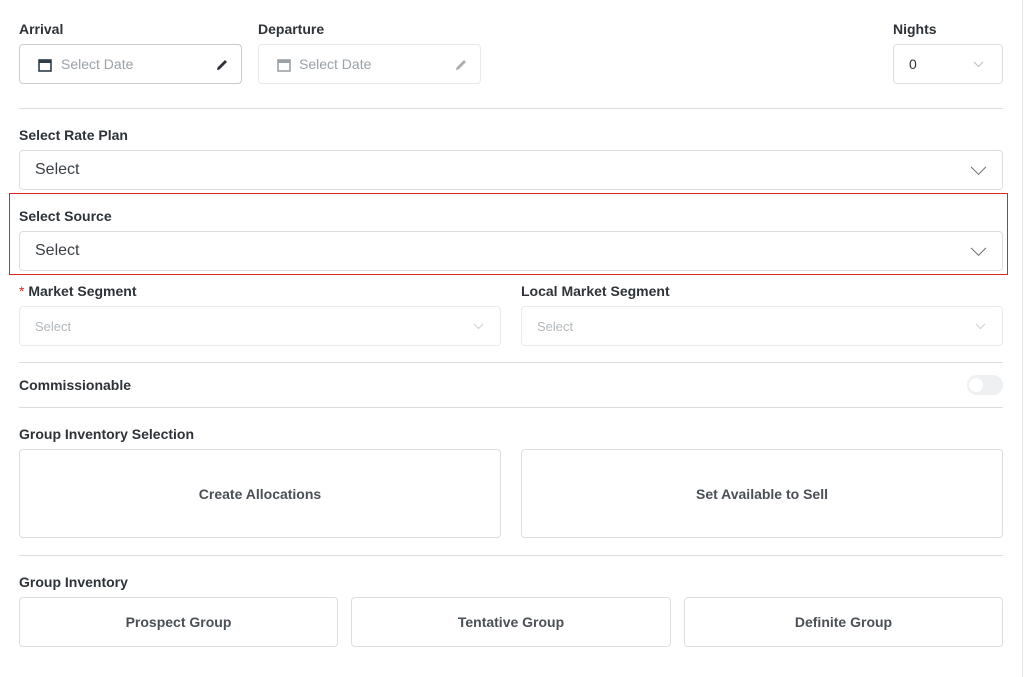  Describe the element at coordinates (335, 64) in the screenshot. I see `departure-placeholder: Select Date` at that location.